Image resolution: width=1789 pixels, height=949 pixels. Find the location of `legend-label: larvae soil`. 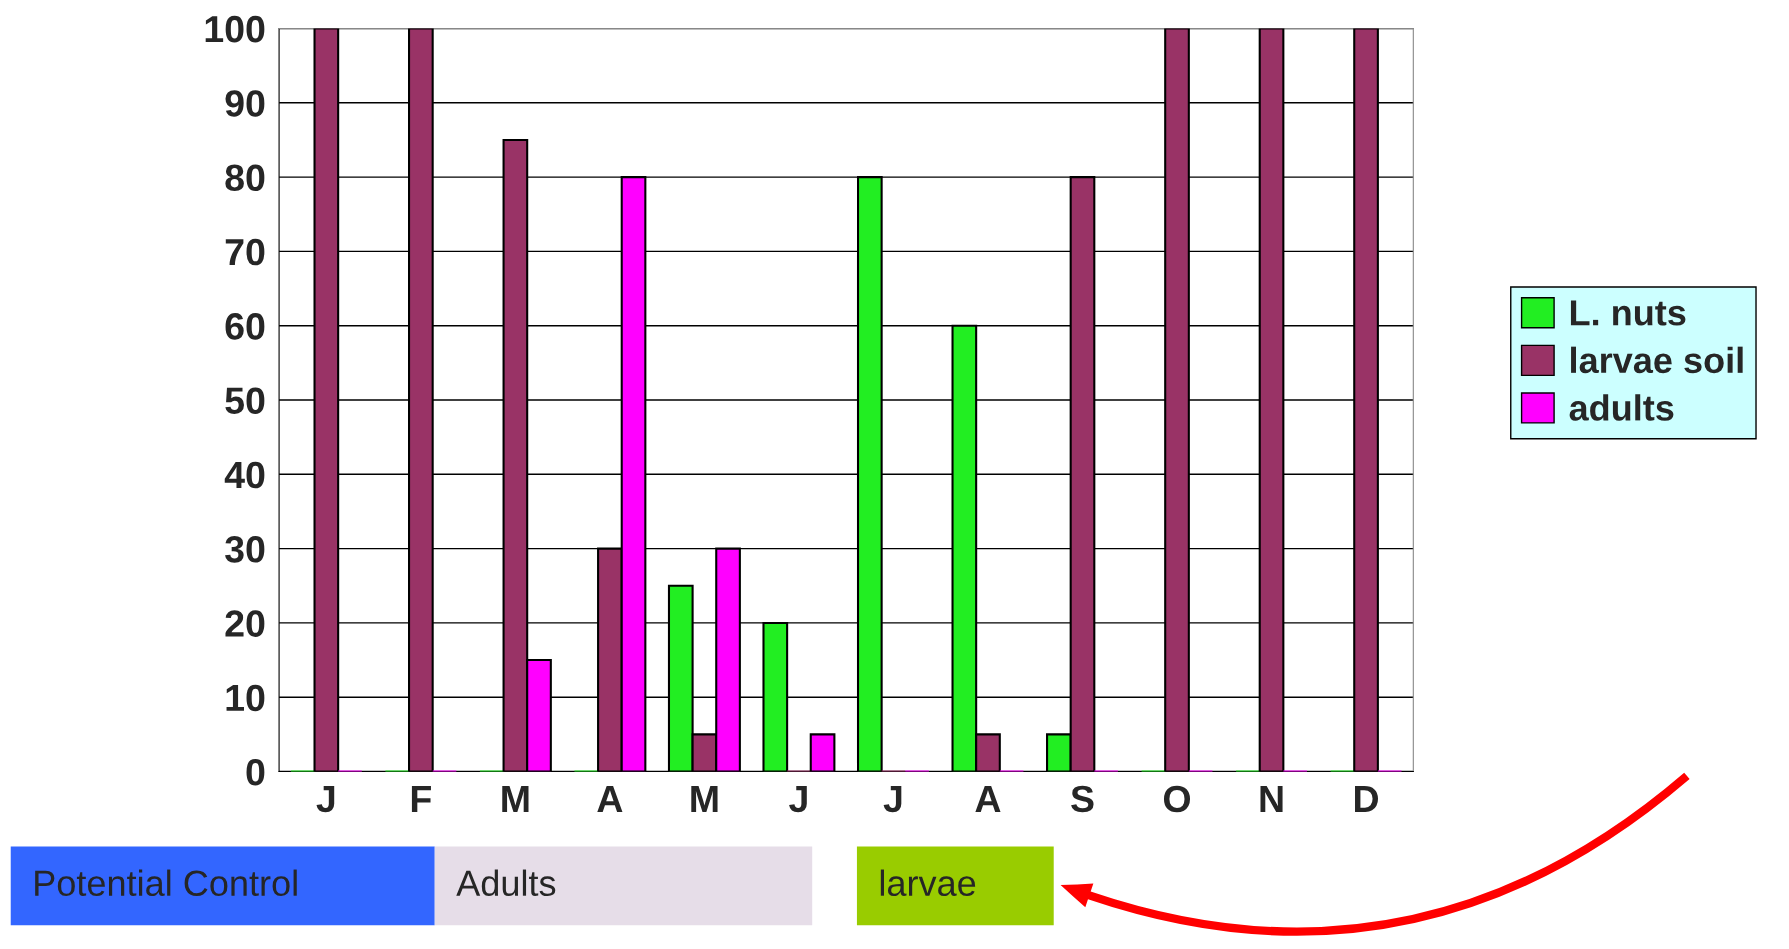

legend-label: larvae soil is located at coordinates (1657, 360).